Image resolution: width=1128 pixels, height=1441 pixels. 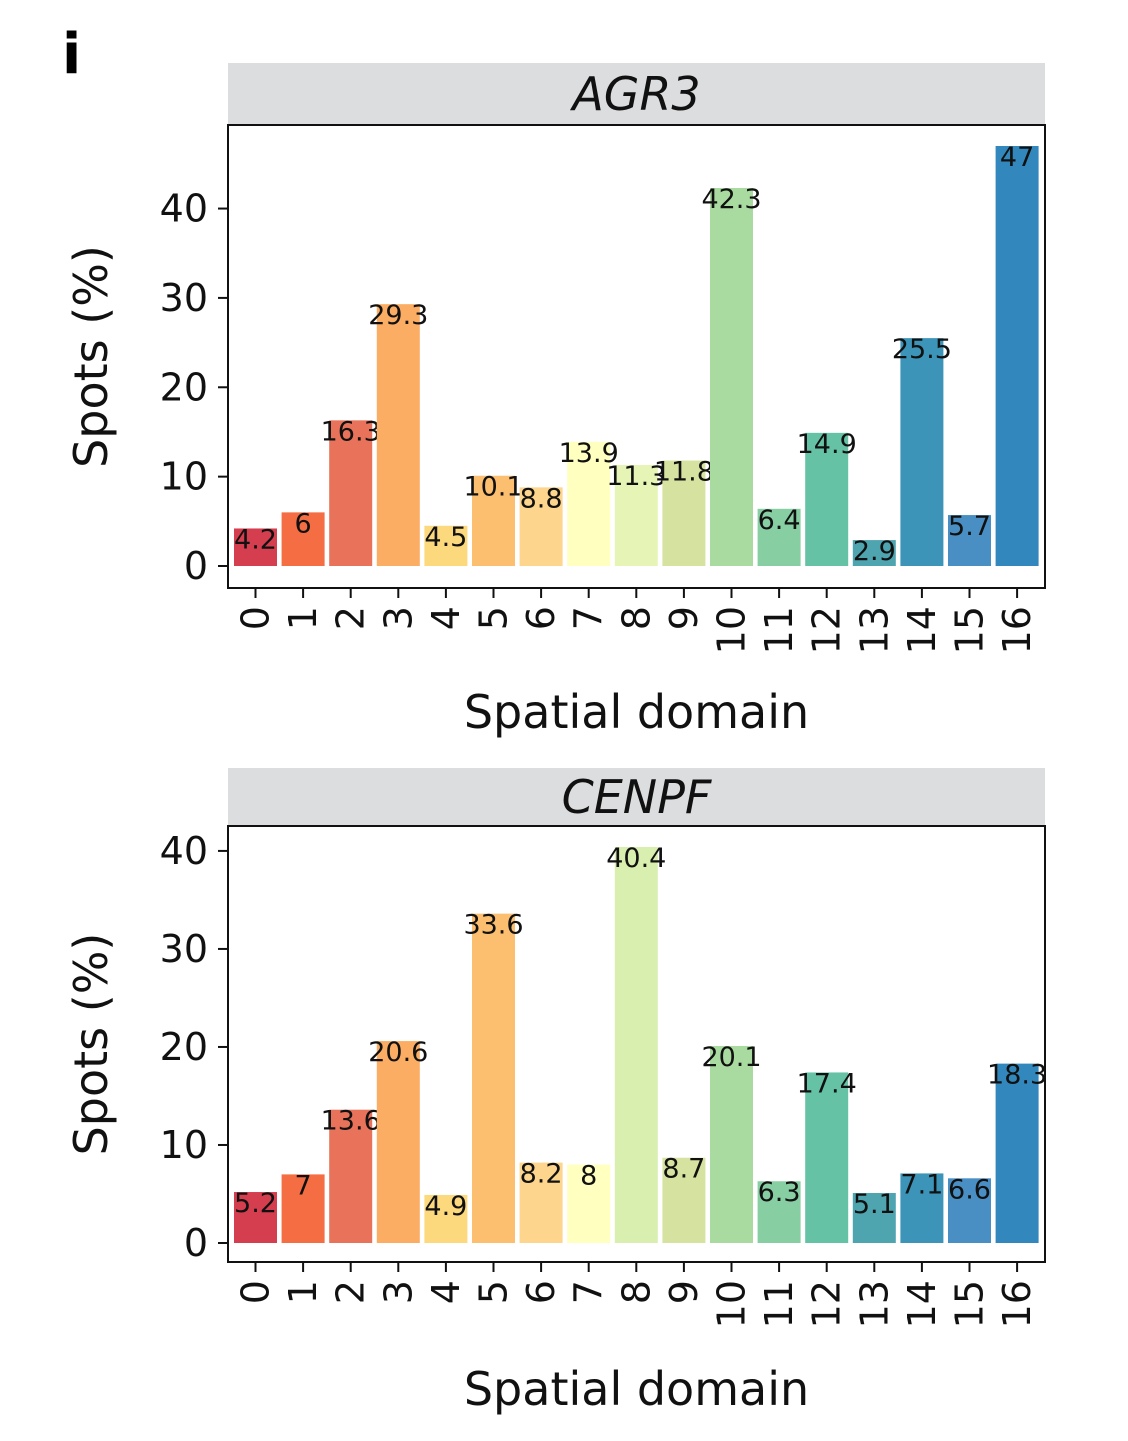 What do you see at coordinates (779, 520) in the screenshot?
I see `chart-1-bar-label-11: 6.4` at bounding box center [779, 520].